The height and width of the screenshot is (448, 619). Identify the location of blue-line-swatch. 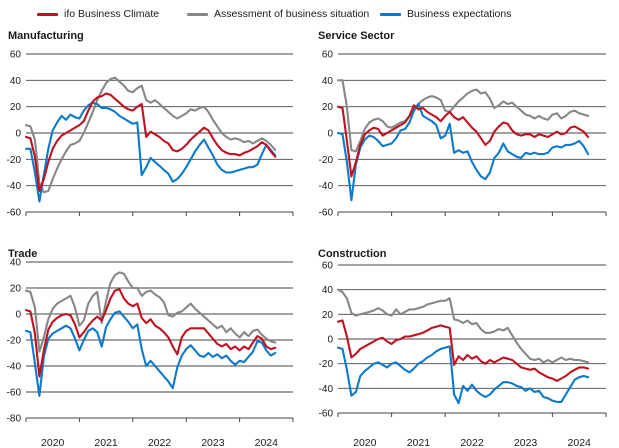
(390, 14).